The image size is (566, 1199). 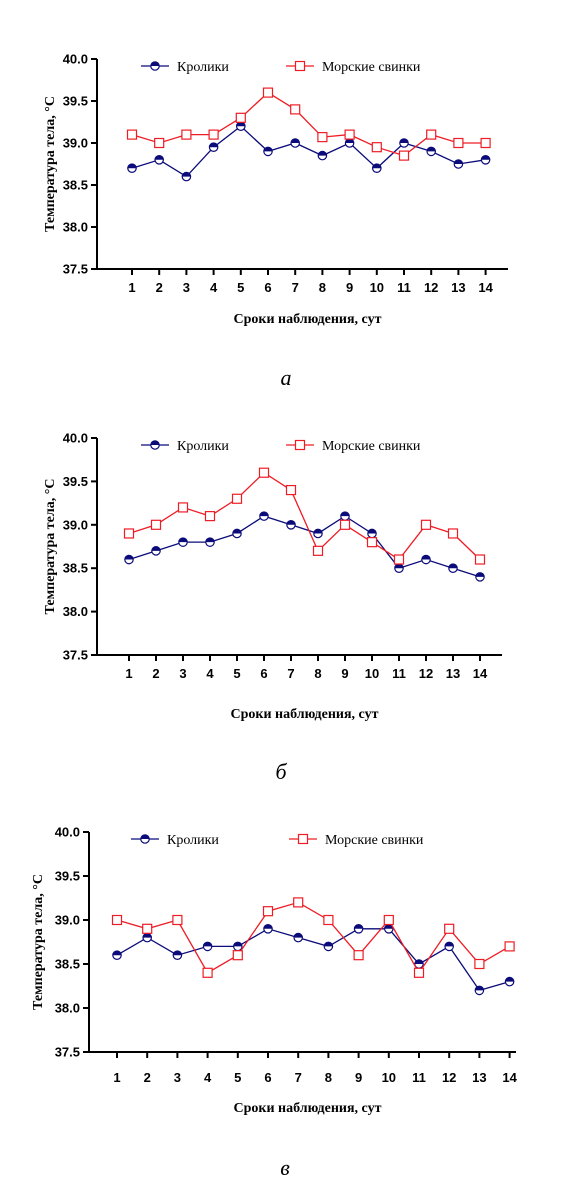 I want to click on legend-marker-square, so click(x=300, y=445).